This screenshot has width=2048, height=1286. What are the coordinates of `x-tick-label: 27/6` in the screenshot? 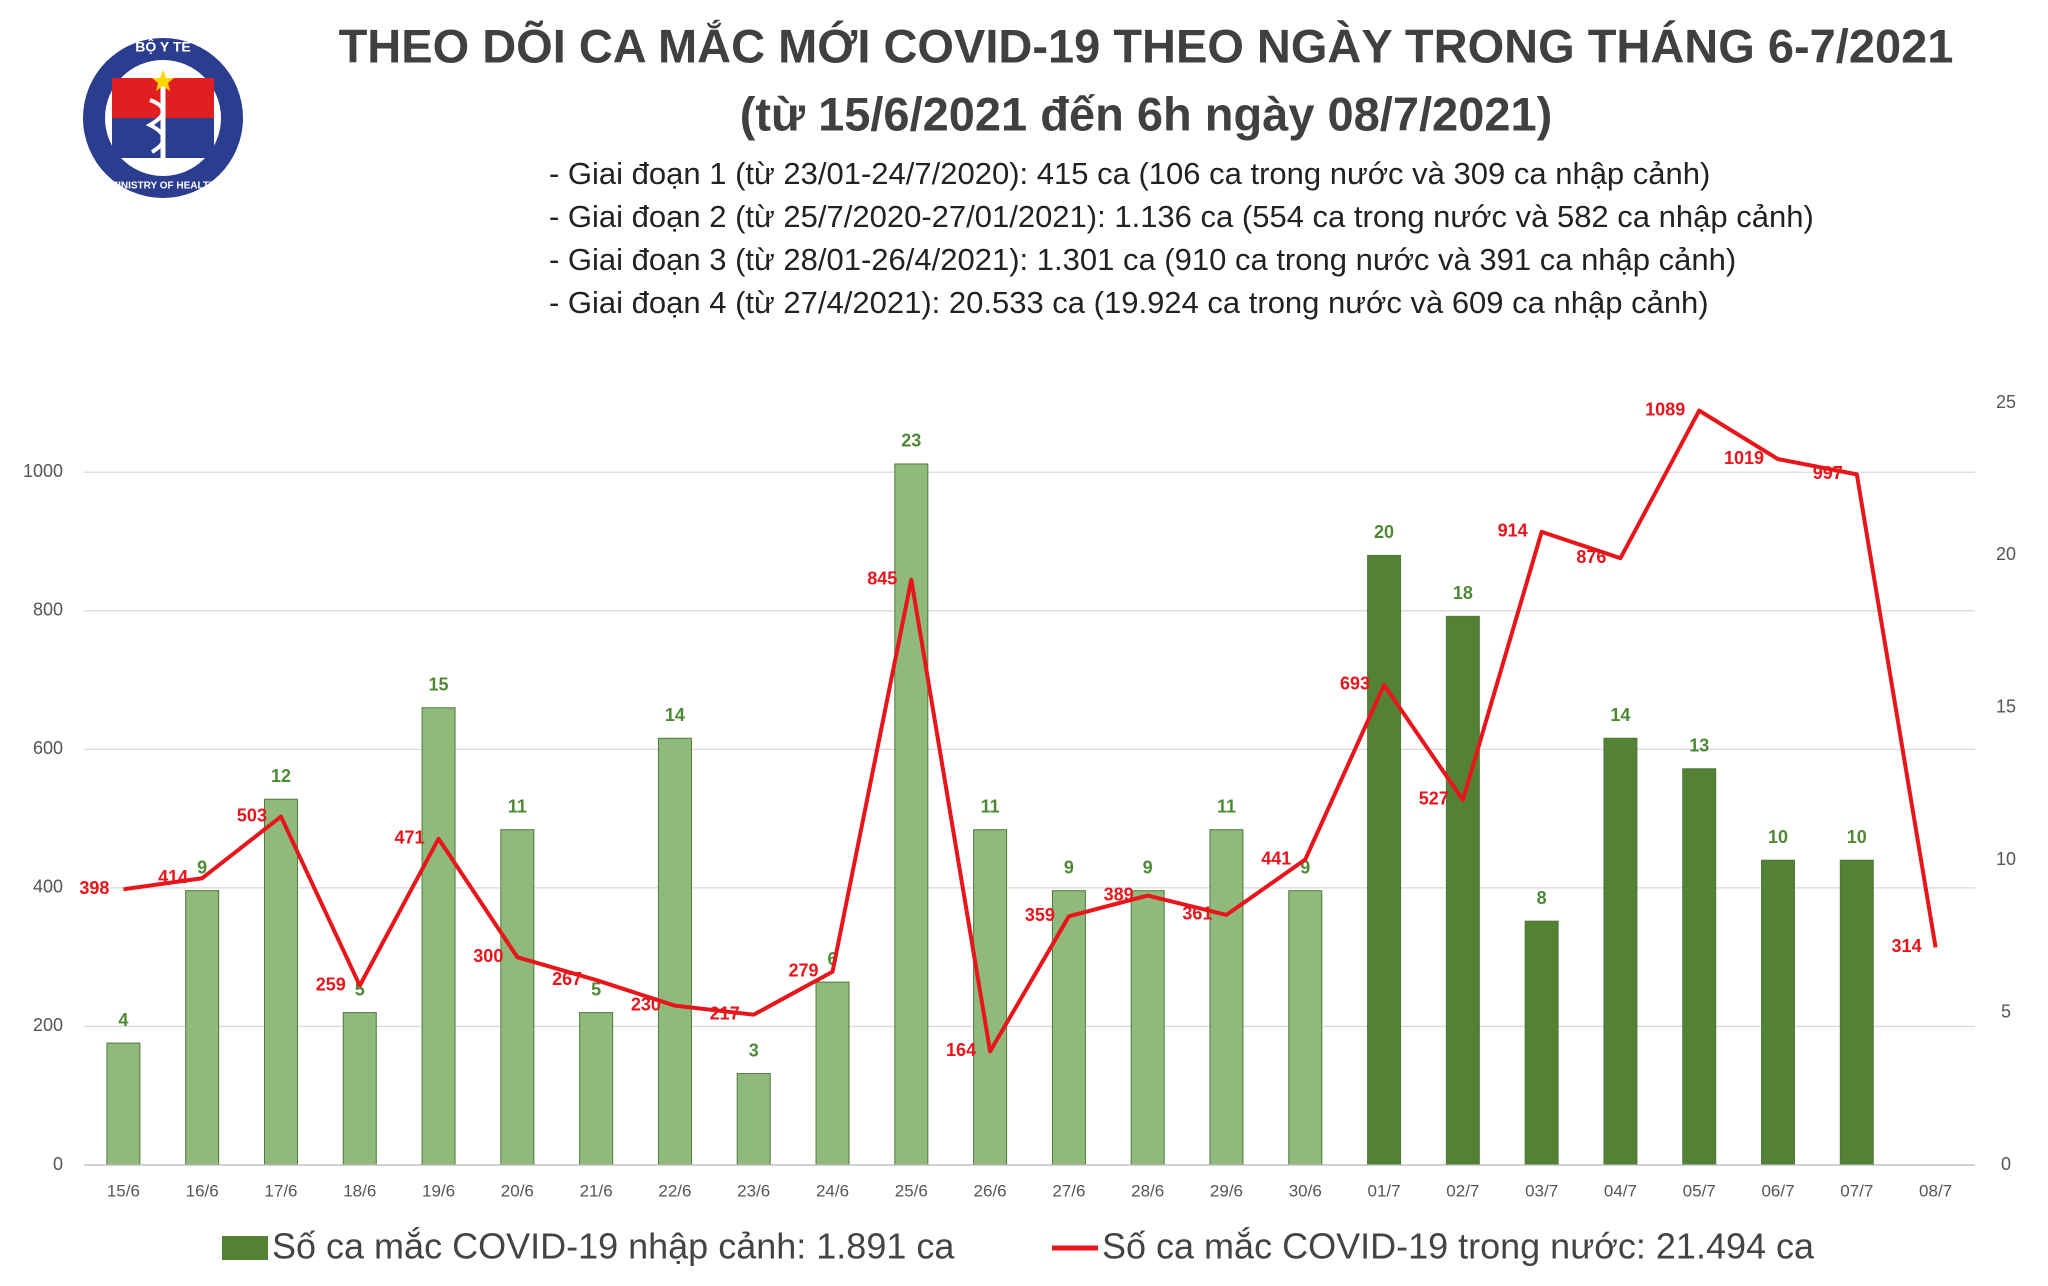 It's located at (1068, 1190).